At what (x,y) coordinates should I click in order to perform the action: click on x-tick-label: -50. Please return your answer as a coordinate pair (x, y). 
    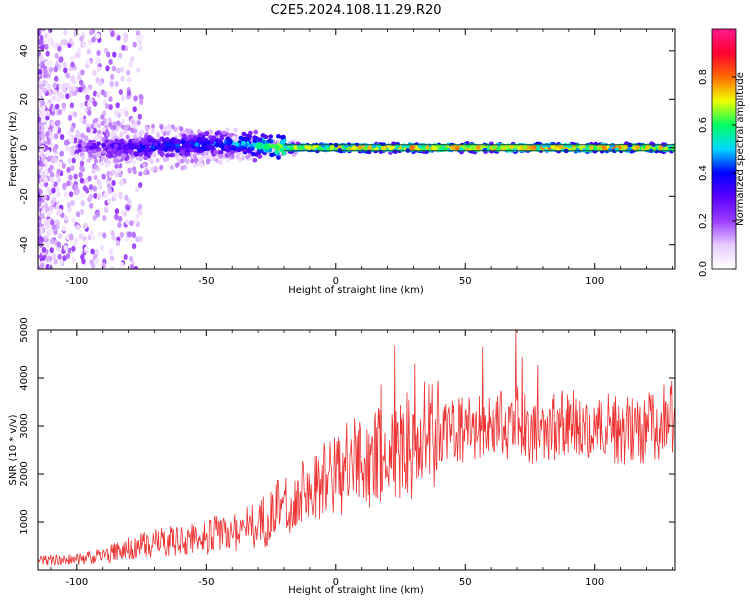
    Looking at the image, I should click on (206, 281).